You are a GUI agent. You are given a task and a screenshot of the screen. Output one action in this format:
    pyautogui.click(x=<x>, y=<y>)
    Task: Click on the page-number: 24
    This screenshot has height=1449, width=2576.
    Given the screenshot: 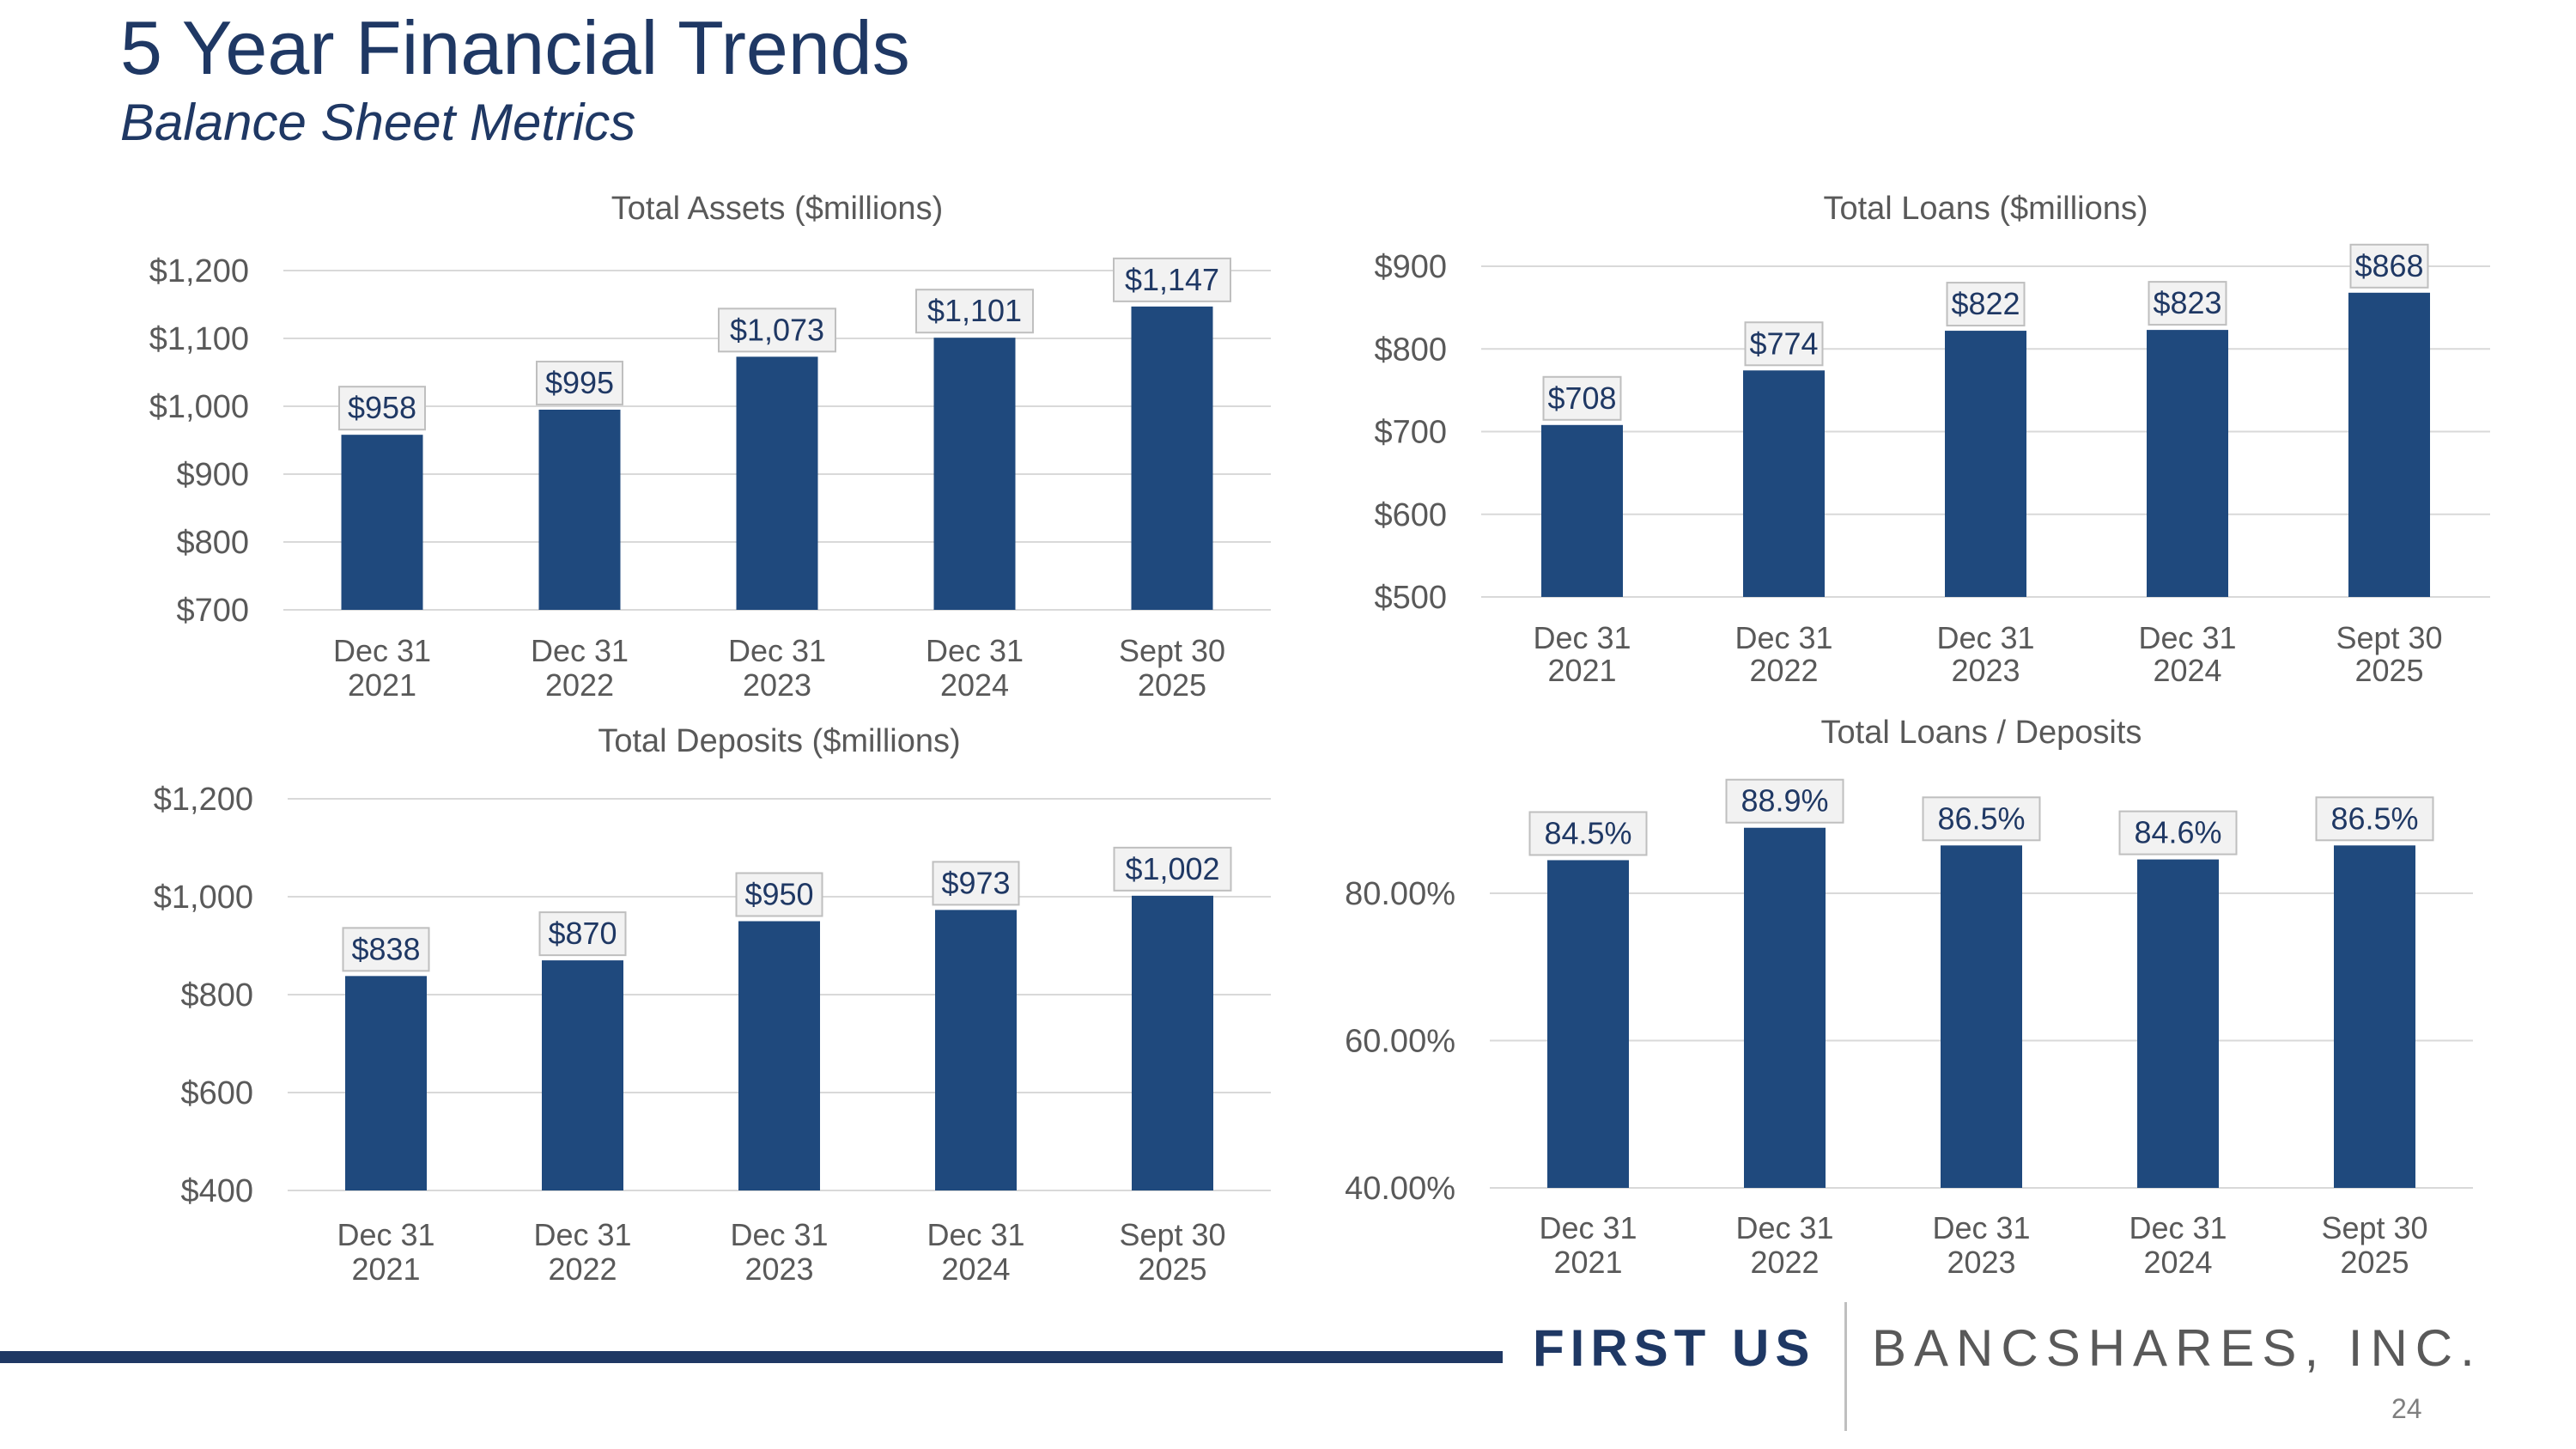 What is the action you would take?
    pyautogui.click(x=2406, y=1408)
    